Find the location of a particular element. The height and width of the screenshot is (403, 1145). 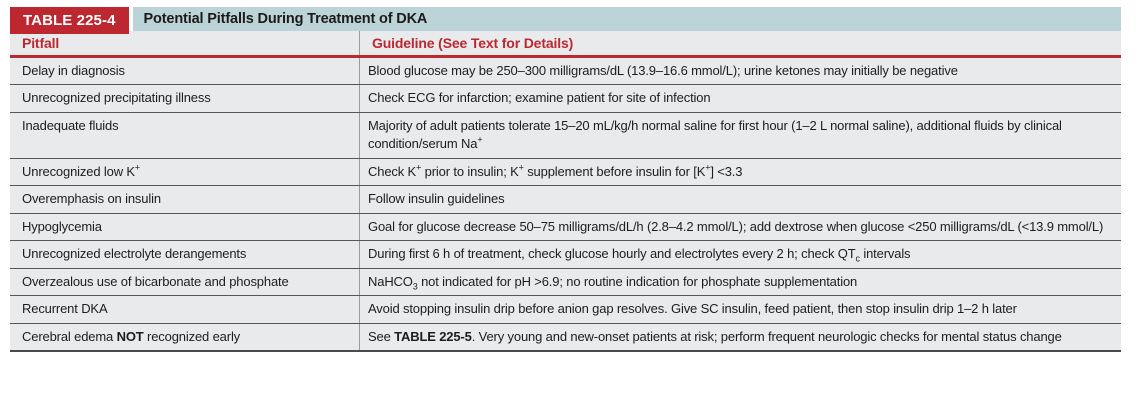

pitfall-cell: Cerebral edema NOT recognized early is located at coordinates (185, 336).